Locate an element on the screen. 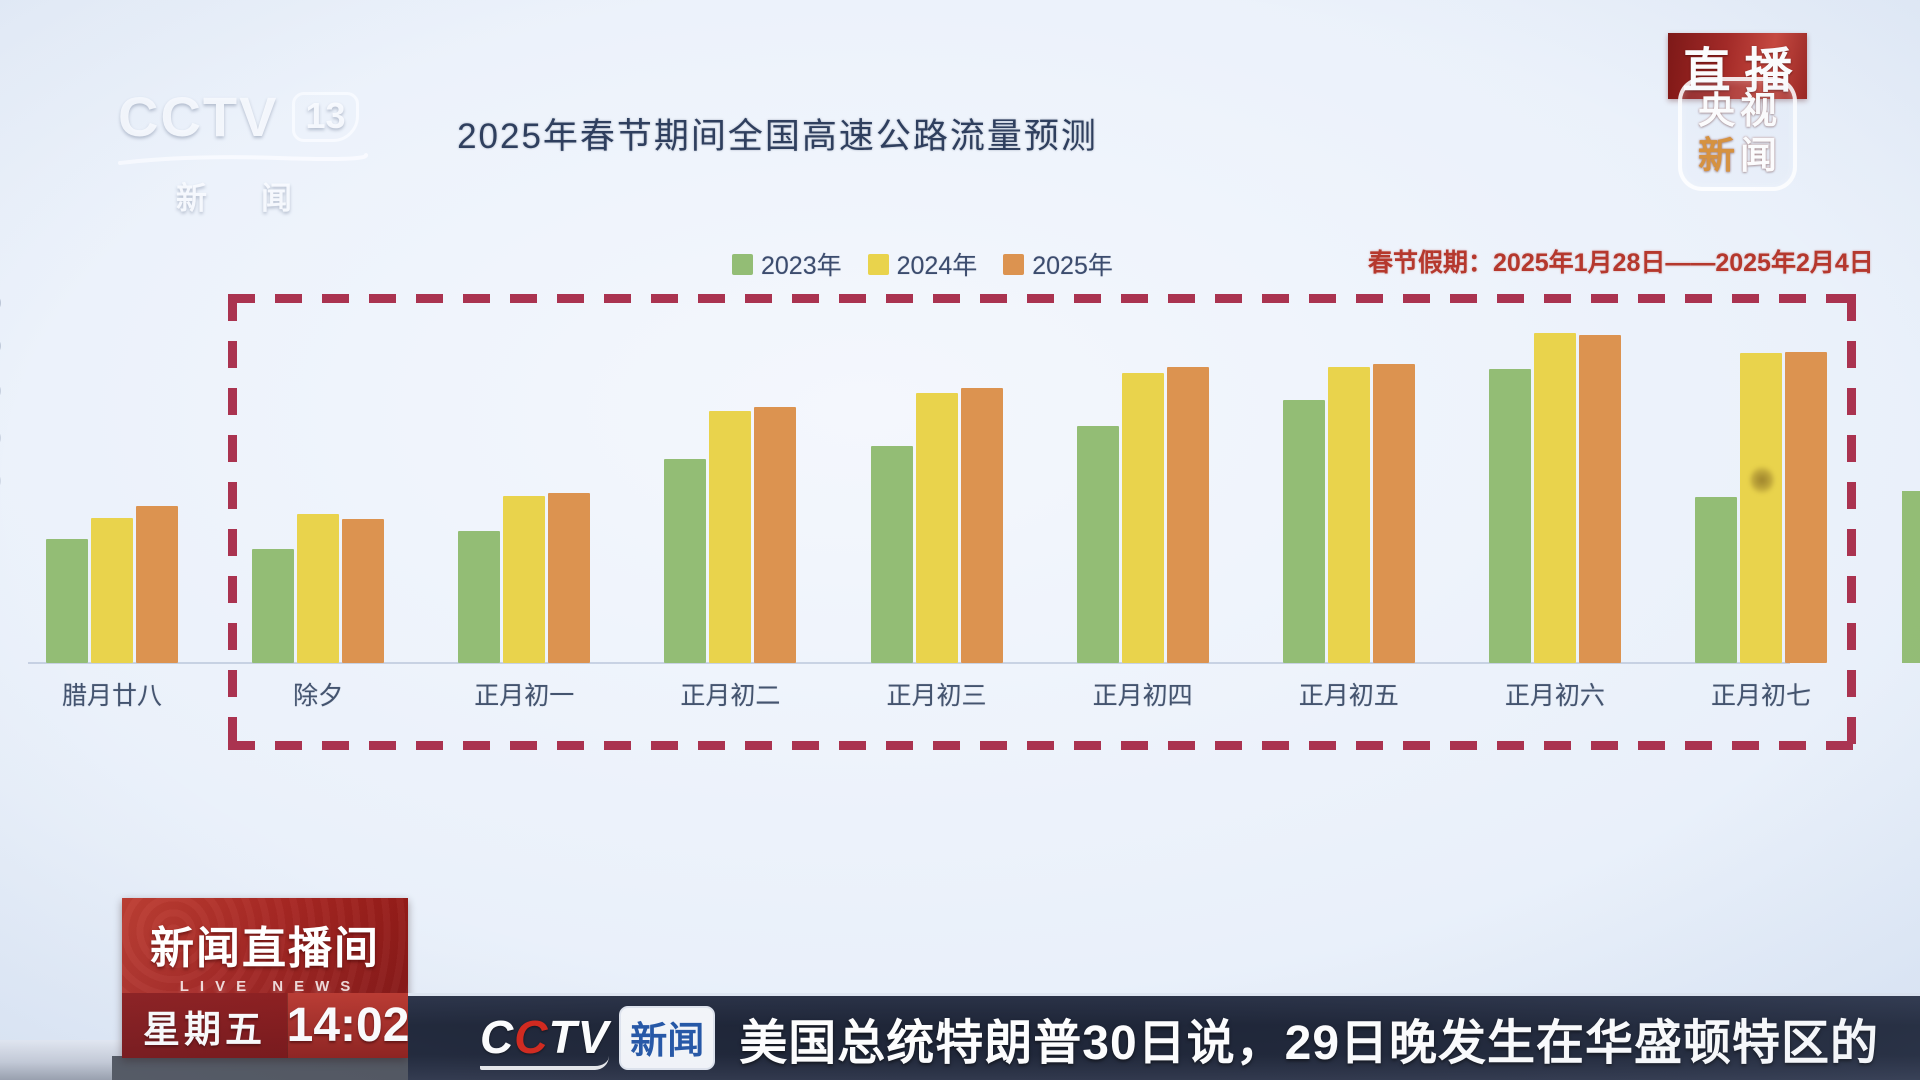  program-box-header: 新闻直播间 LIVE NEWS is located at coordinates (265, 945).